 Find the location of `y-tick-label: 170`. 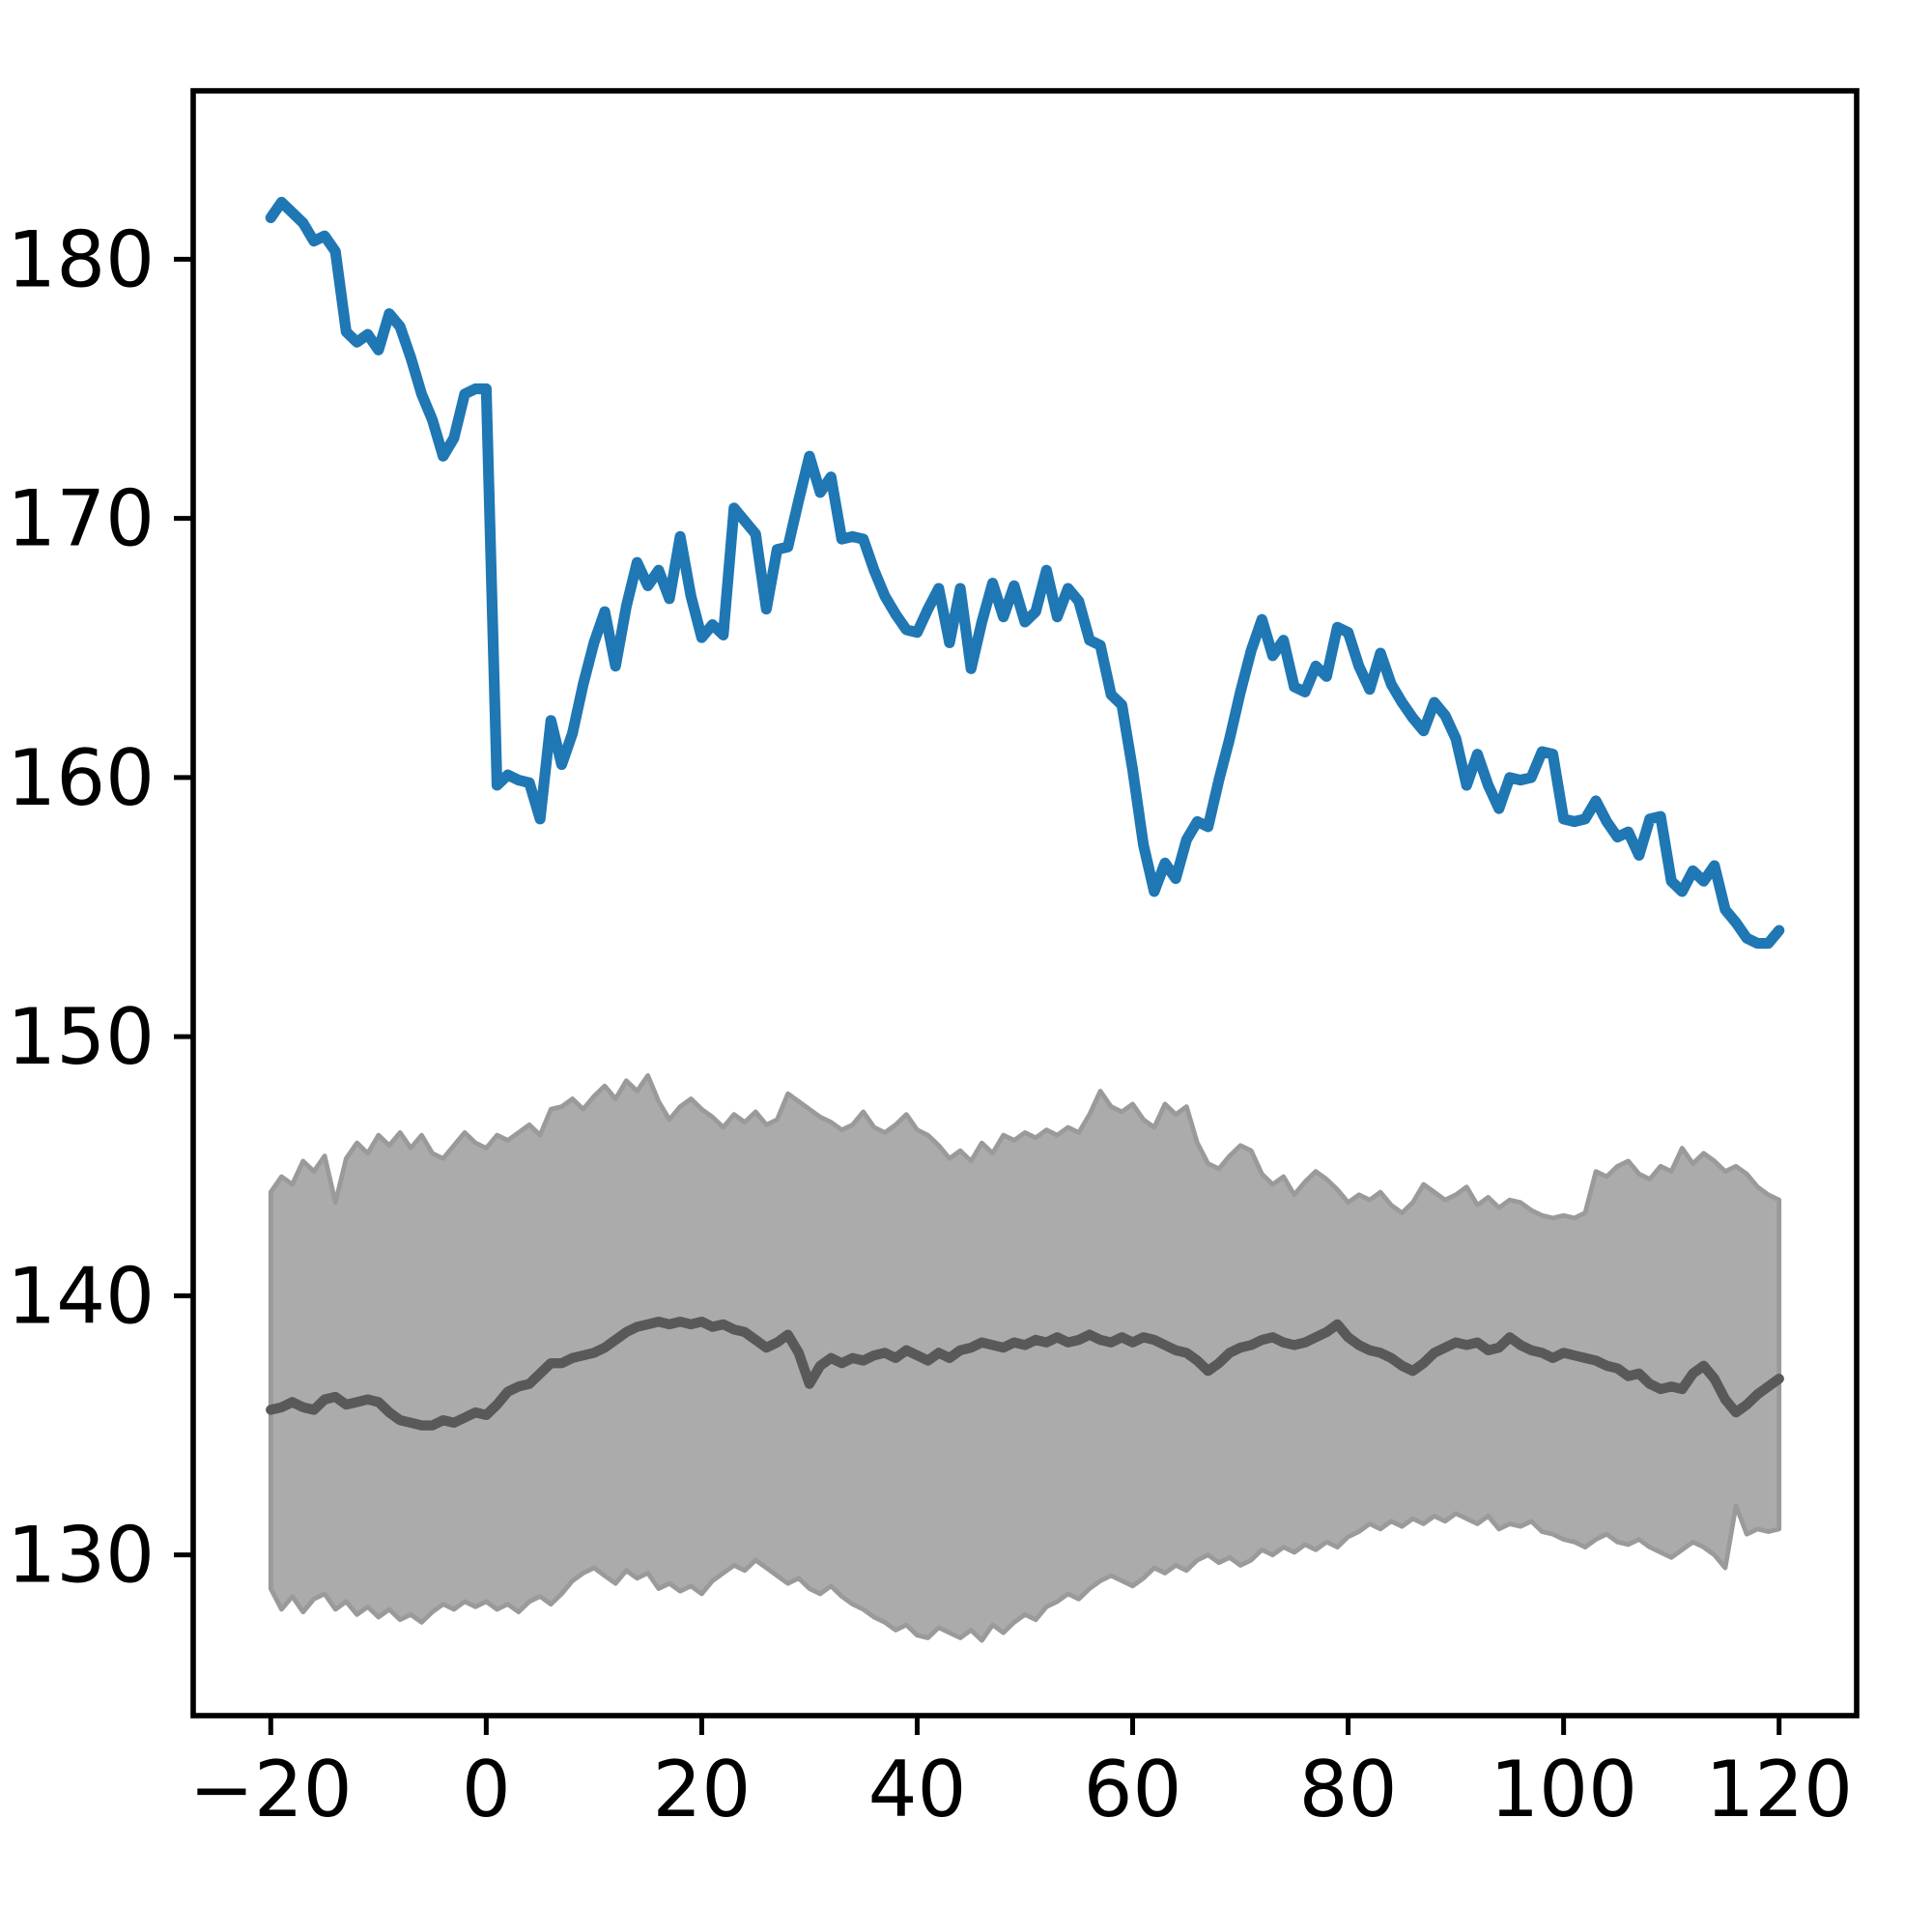

y-tick-label: 170 is located at coordinates (81, 519).